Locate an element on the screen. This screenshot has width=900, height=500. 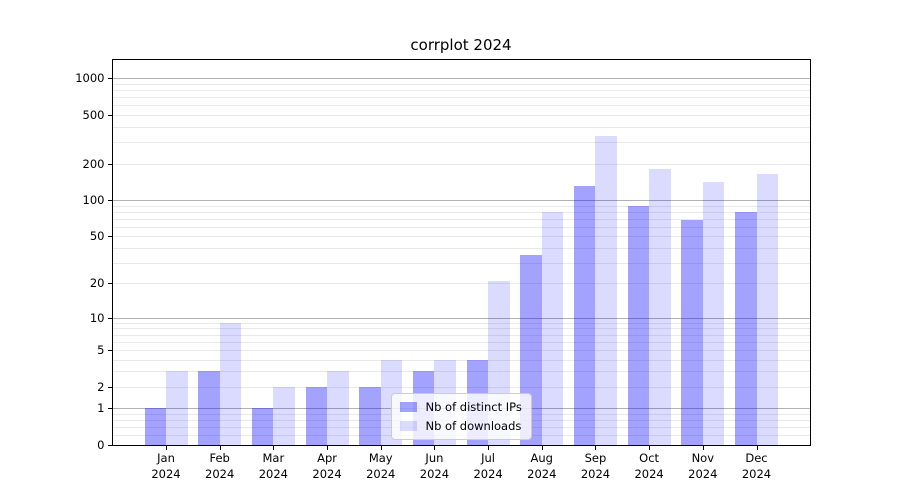
x-tick-label: Oct 2024 is located at coordinates (649, 466).